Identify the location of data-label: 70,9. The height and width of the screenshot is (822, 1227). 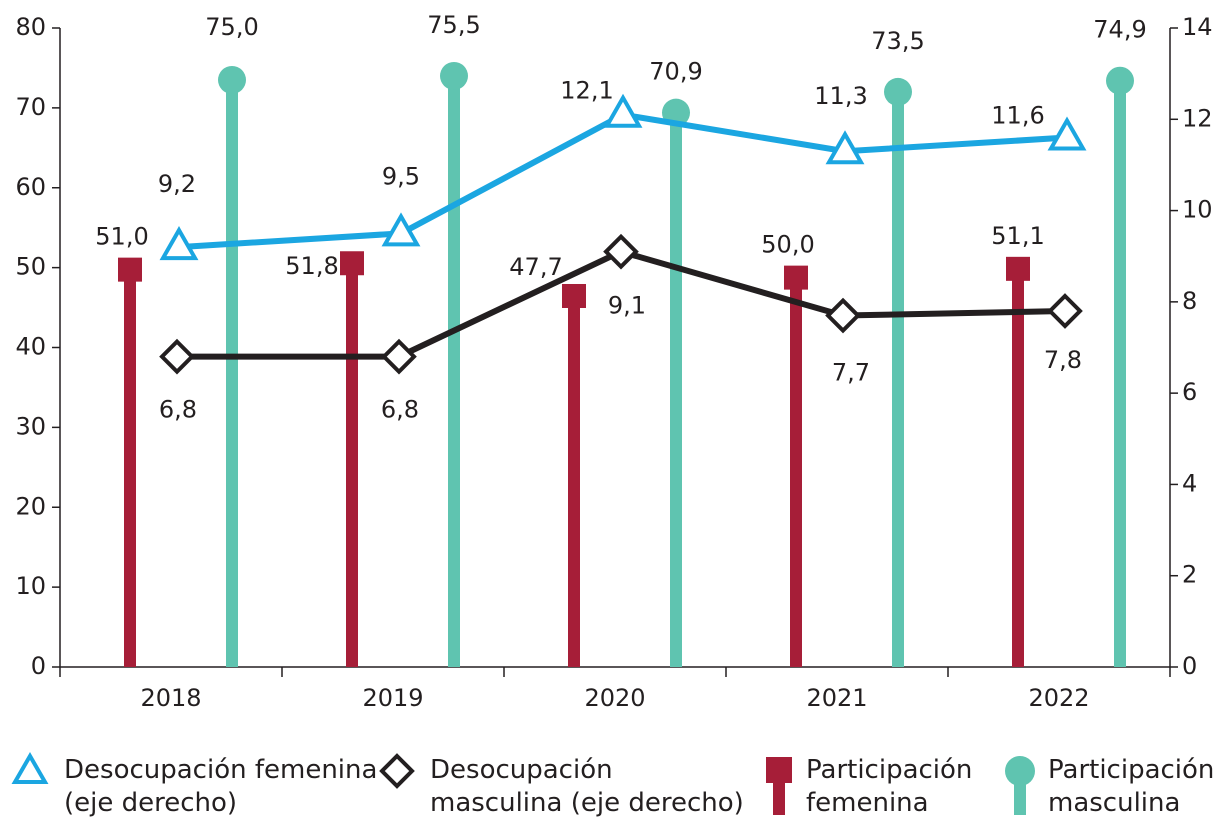
(675, 72).